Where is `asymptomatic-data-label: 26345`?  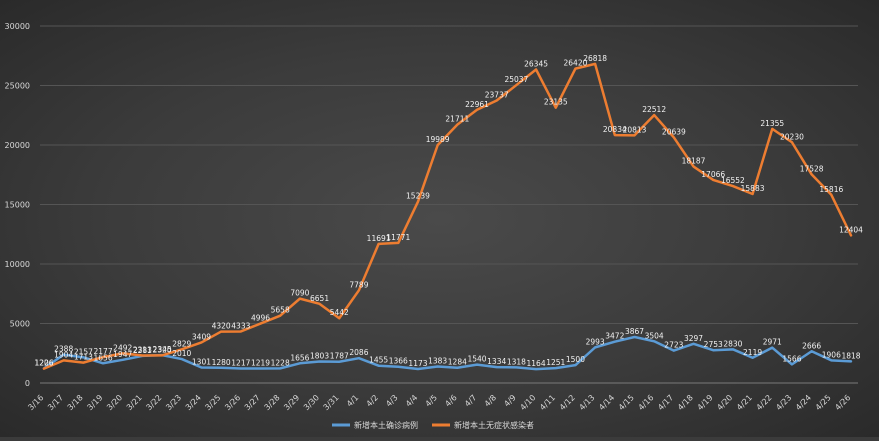 asymptomatic-data-label: 26345 is located at coordinates (536, 63).